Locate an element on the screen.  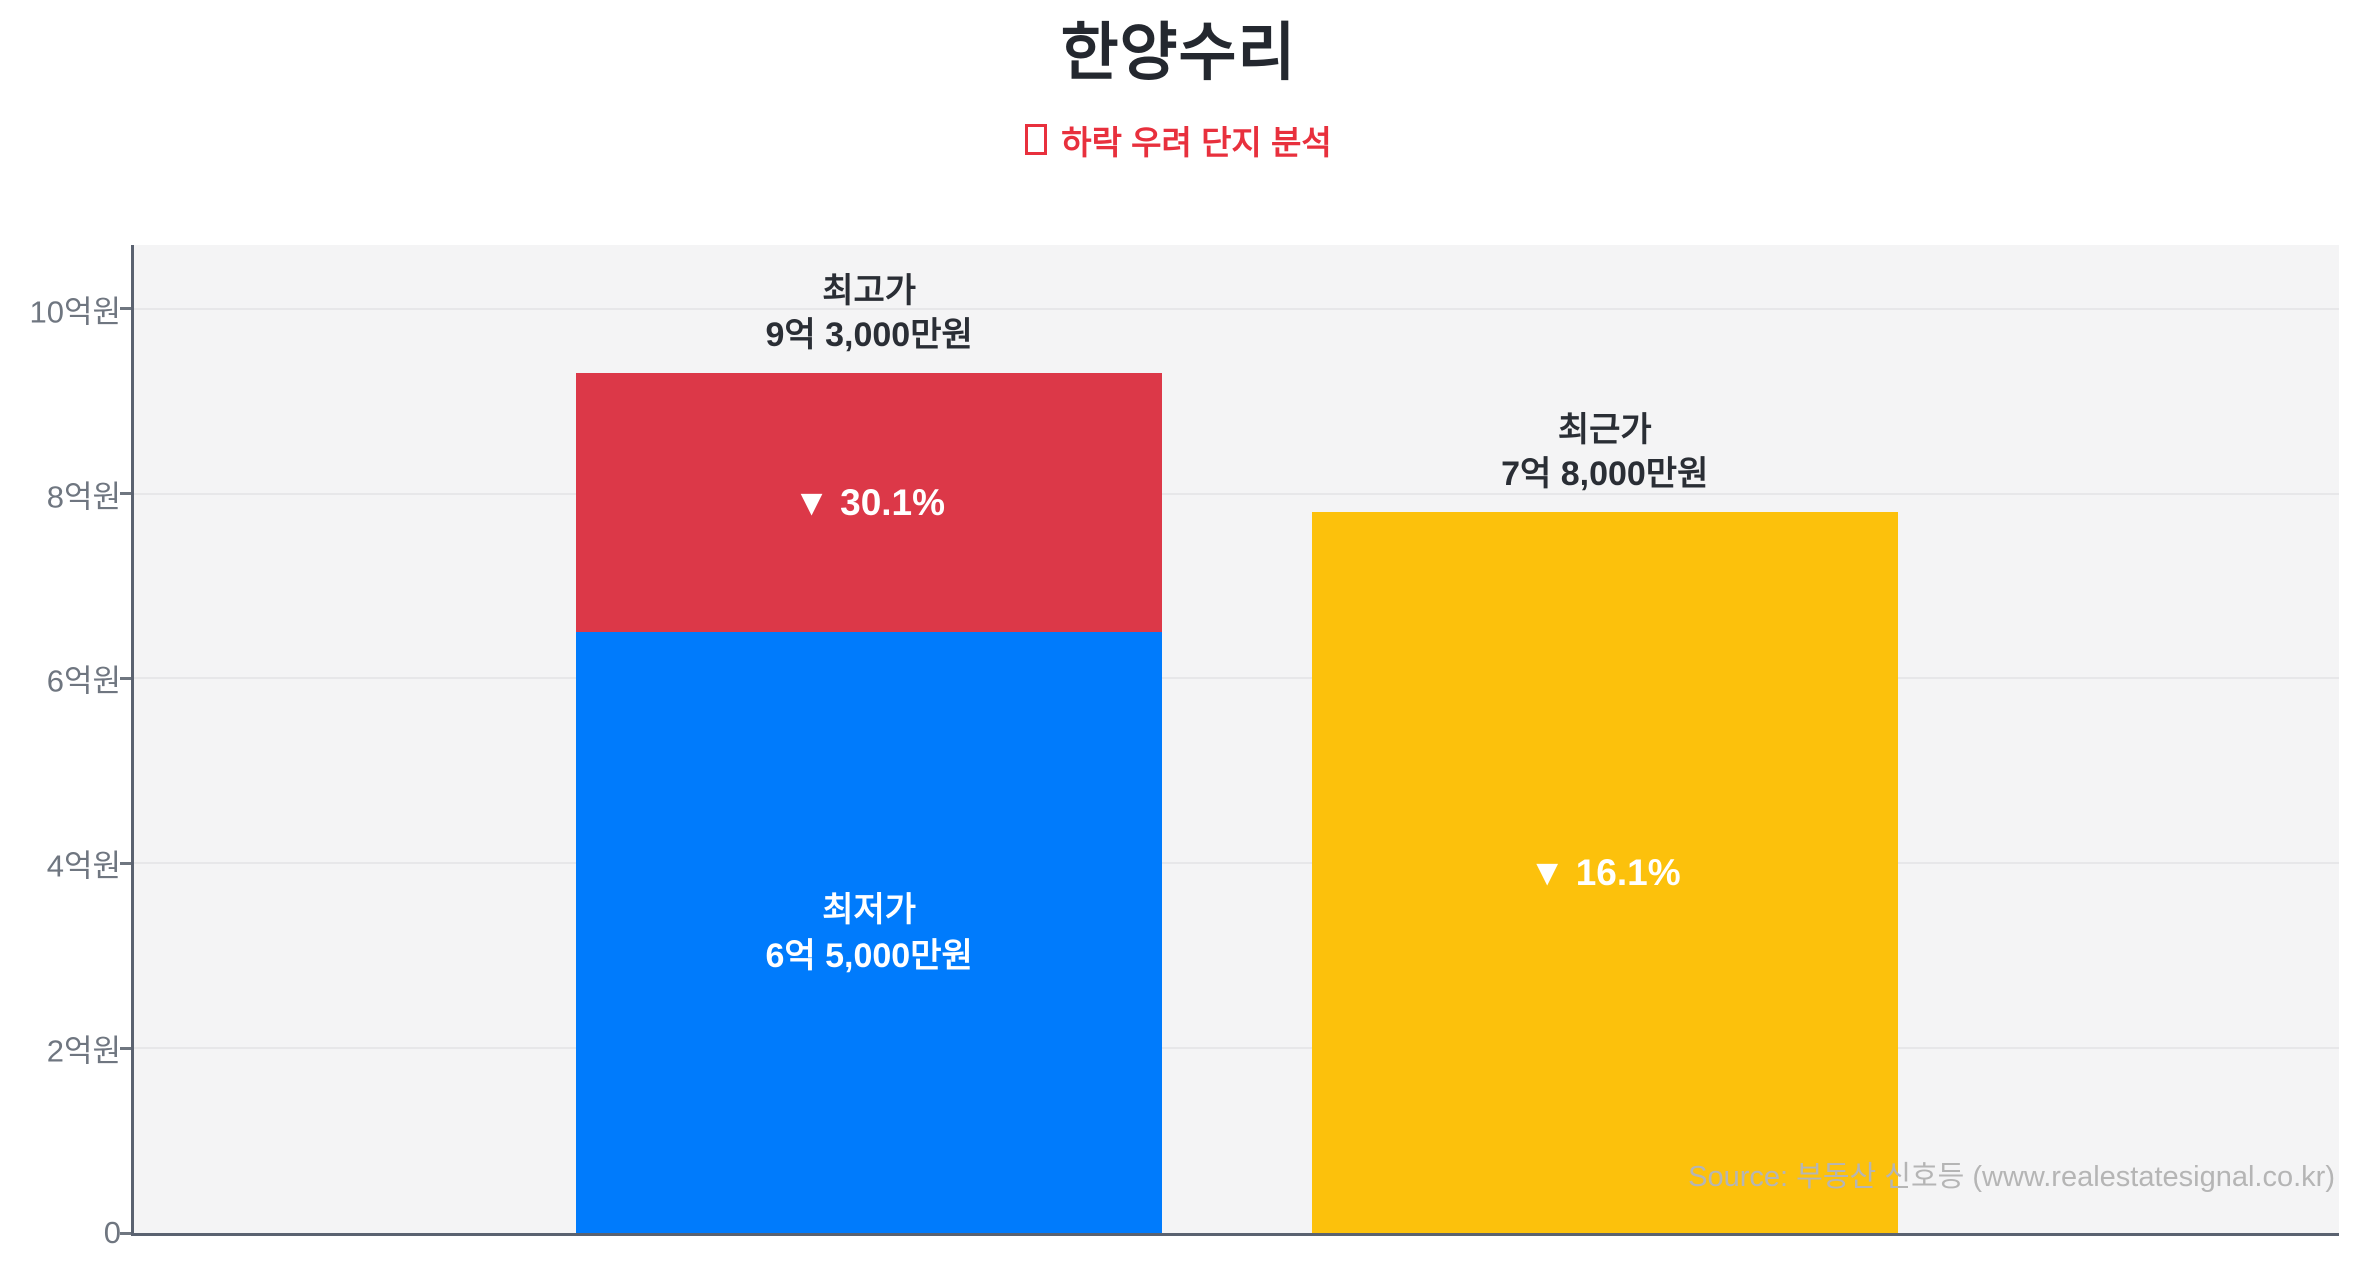
annotation-line: 9억 3,000만원 is located at coordinates (869, 335).